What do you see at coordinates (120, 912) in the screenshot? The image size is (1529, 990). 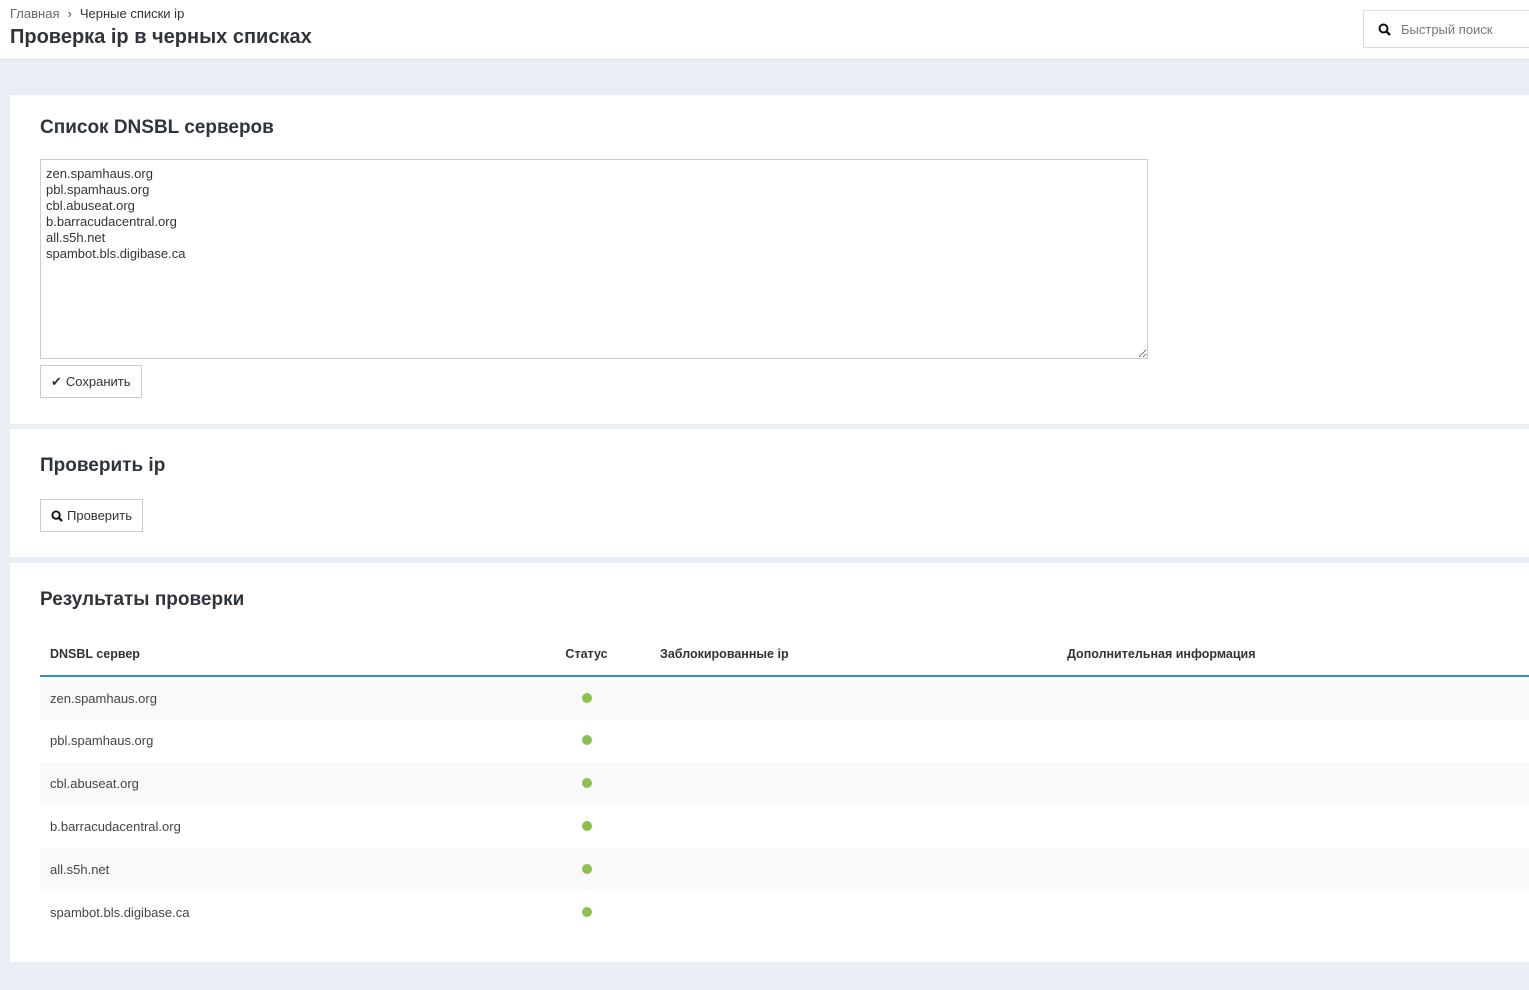 I see `server-cell: spambot.bls.digibase.ca` at bounding box center [120, 912].